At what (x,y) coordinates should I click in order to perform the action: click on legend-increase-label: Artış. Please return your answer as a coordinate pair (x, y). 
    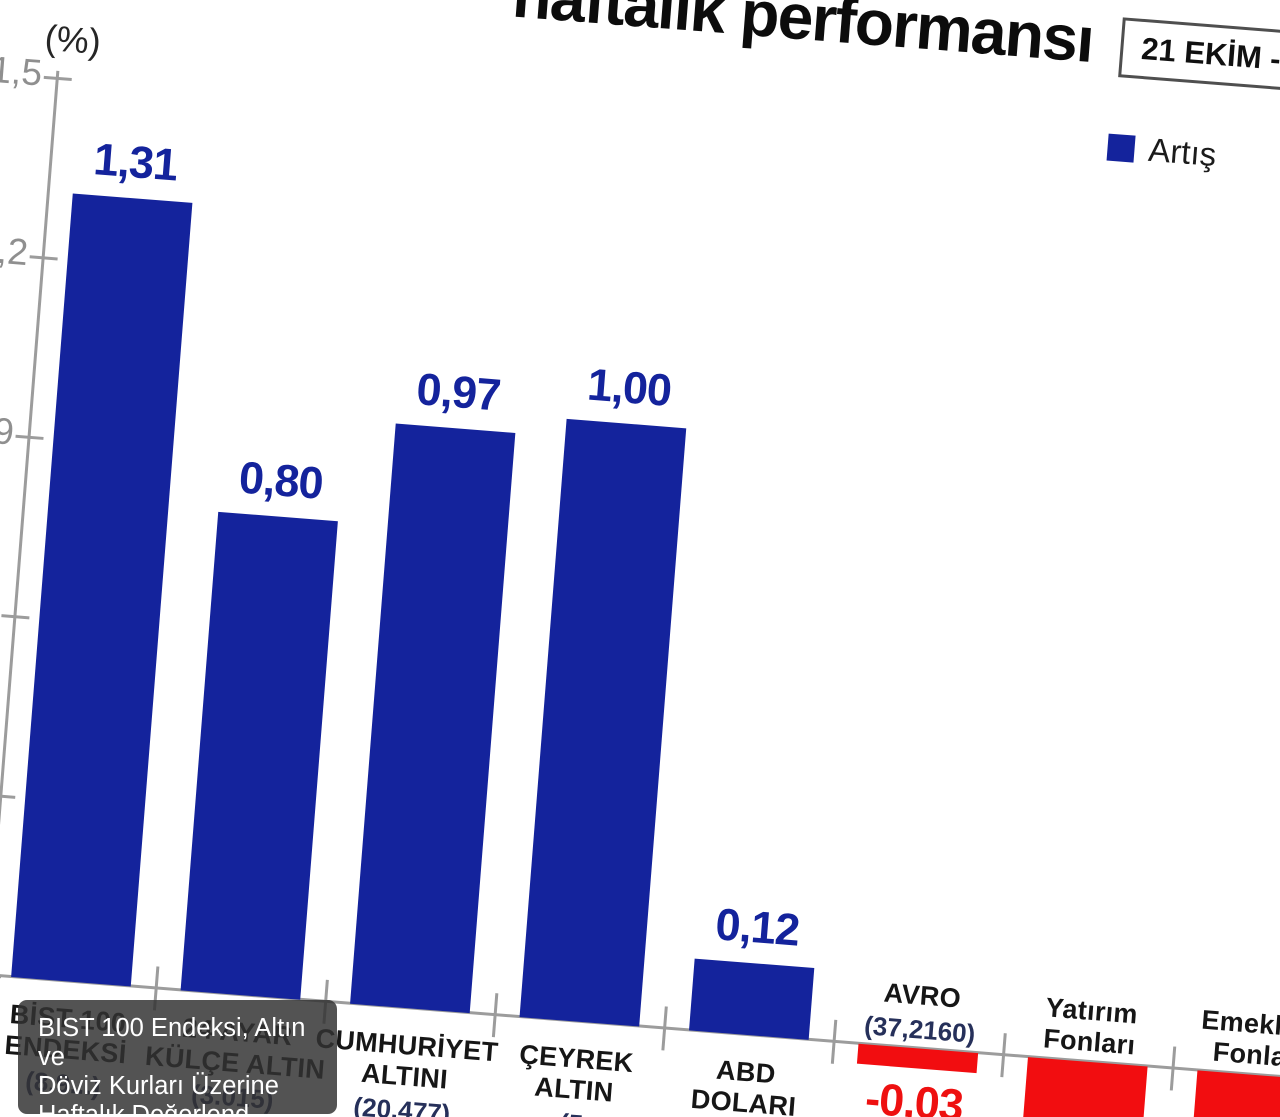
    Looking at the image, I should click on (1182, 152).